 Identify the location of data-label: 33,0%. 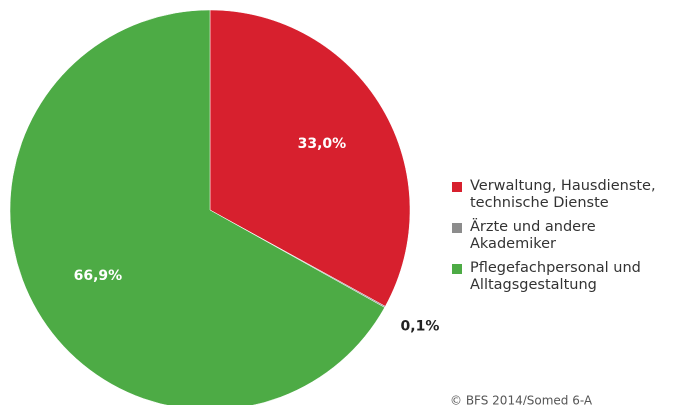
(322, 144).